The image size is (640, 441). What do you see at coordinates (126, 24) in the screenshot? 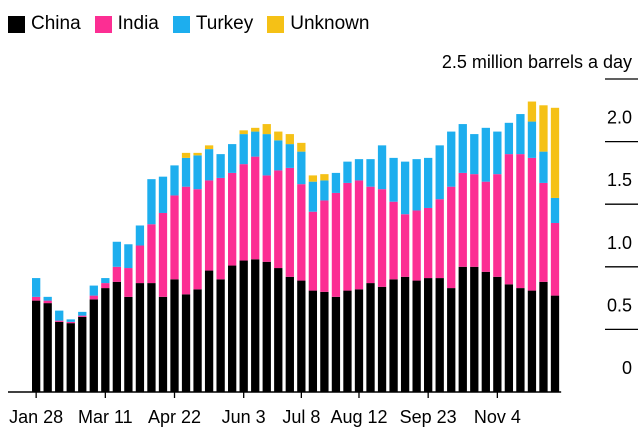
I see `legend-item-india: India` at bounding box center [126, 24].